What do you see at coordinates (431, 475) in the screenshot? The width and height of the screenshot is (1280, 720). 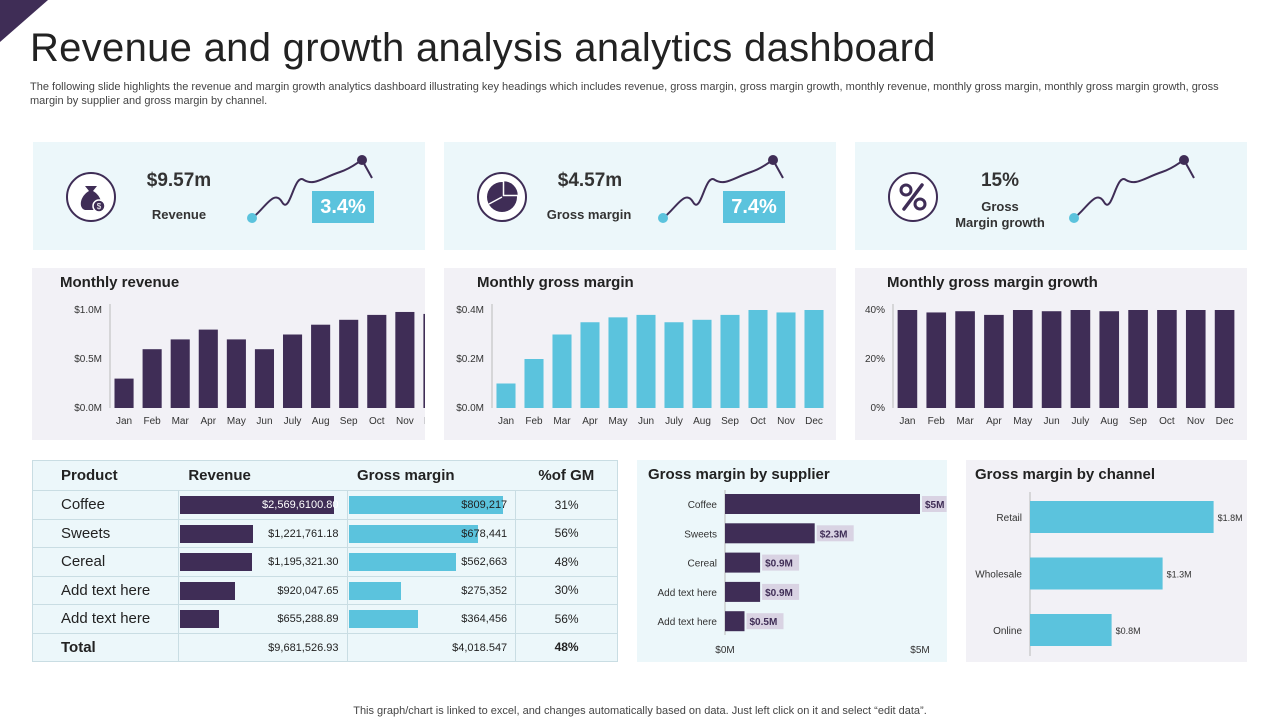 I see `column-header: Gross margin` at bounding box center [431, 475].